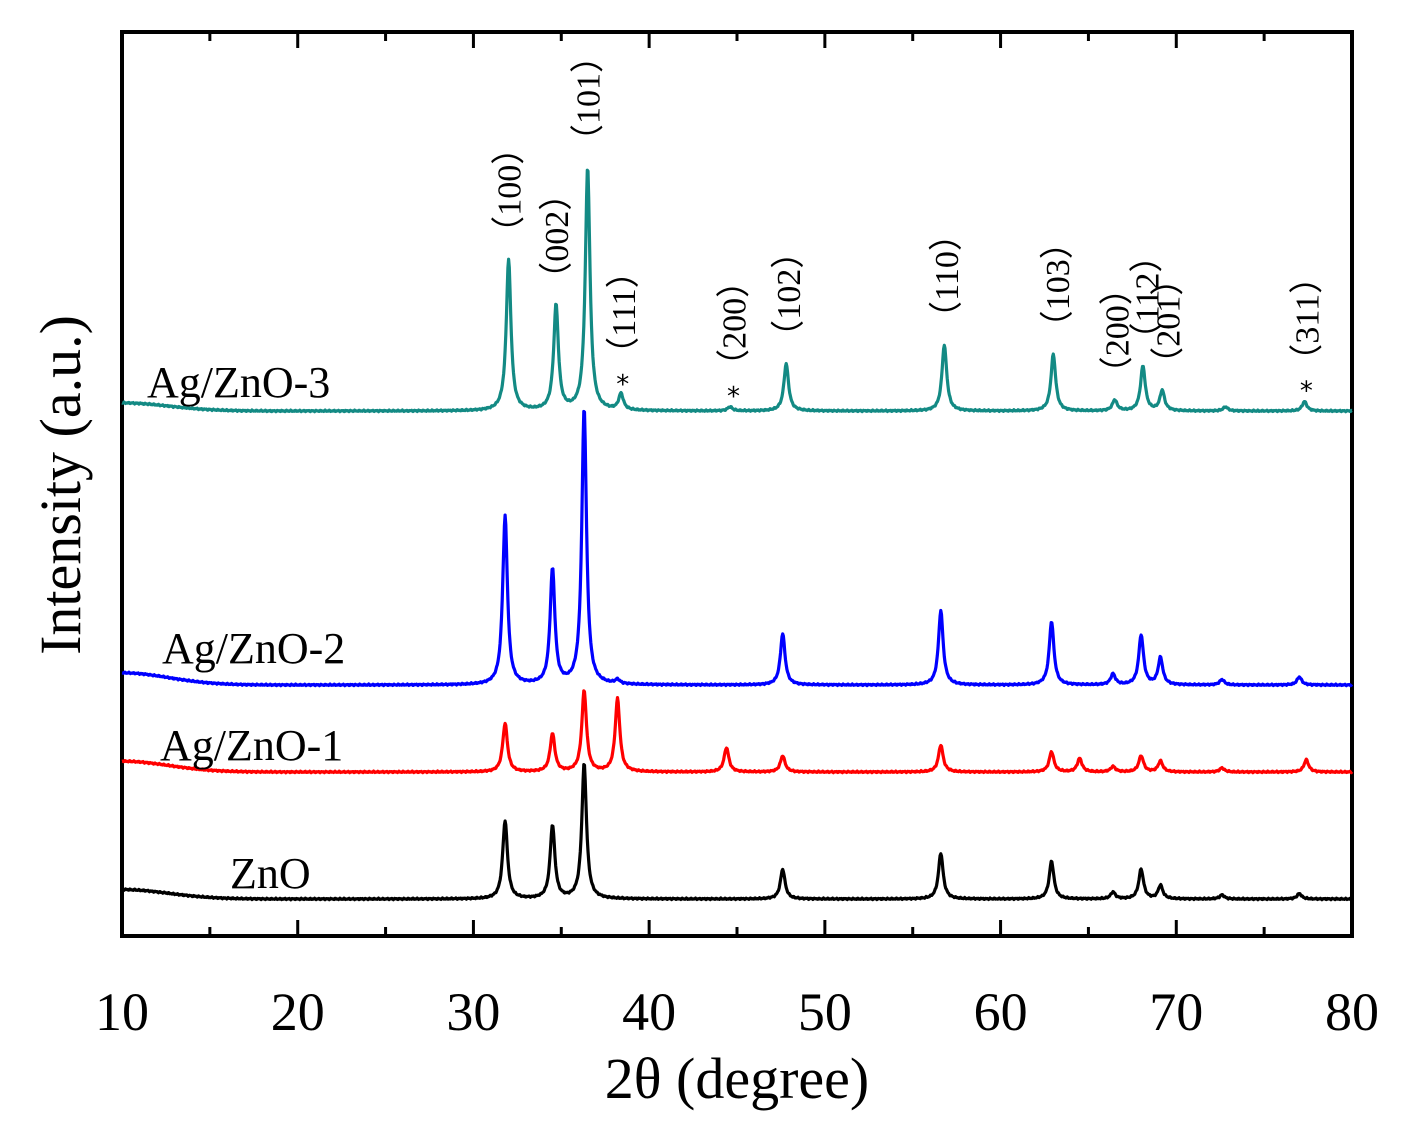  What do you see at coordinates (1352, 1012) in the screenshot?
I see `x-tick-label: 80` at bounding box center [1352, 1012].